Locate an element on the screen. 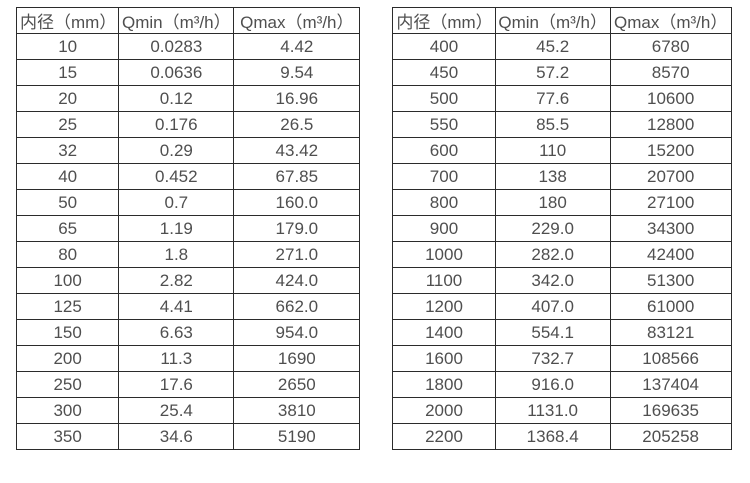  table-row: 300 25.4 3810 is located at coordinates (188, 410).